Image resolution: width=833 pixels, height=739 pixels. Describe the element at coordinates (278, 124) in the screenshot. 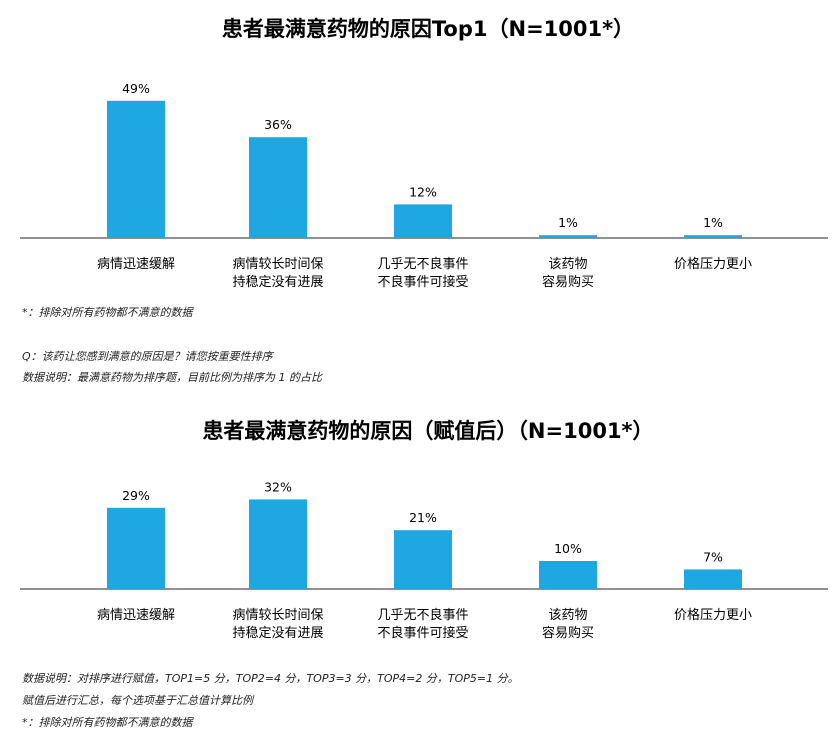

I see `data-label: 36%` at that location.